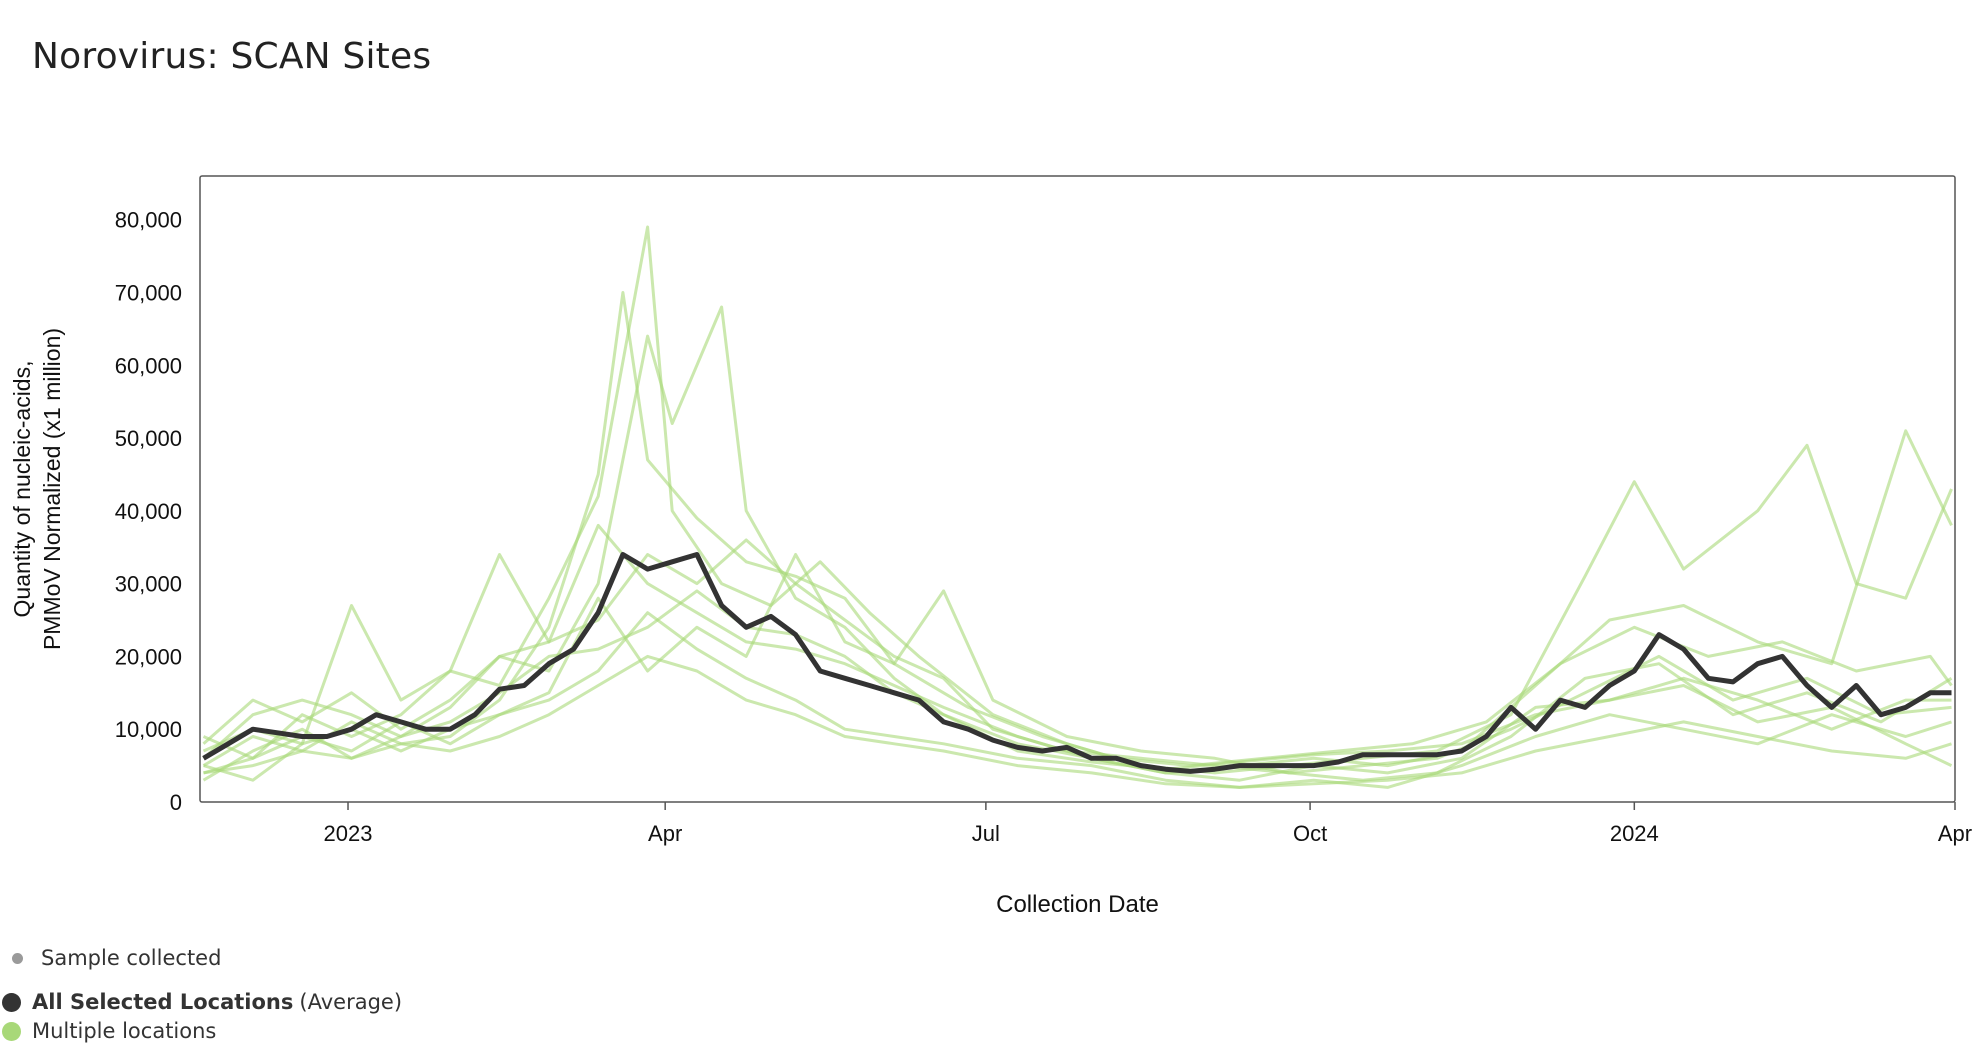 The height and width of the screenshot is (1060, 1984). What do you see at coordinates (148, 292) in the screenshot?
I see `y-tick-label: 70,000` at bounding box center [148, 292].